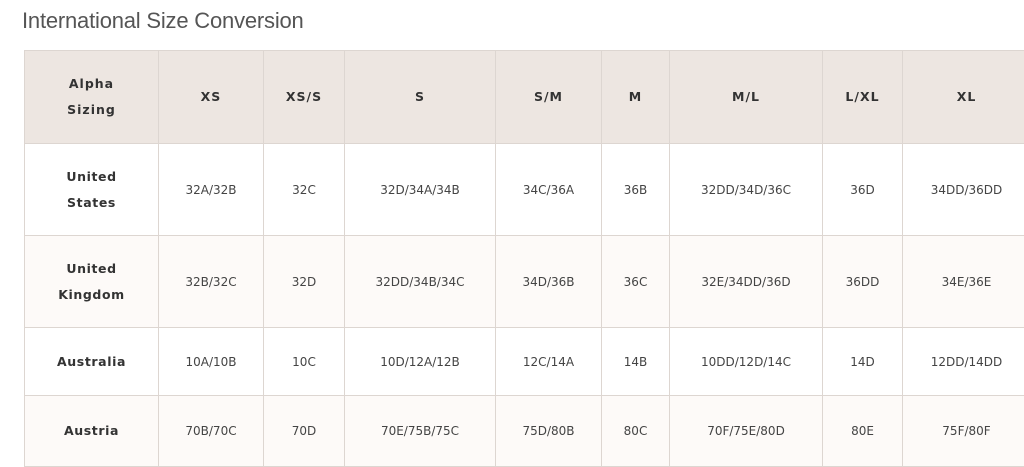  I want to click on header-size-l-xl: L/XL, so click(863, 97).